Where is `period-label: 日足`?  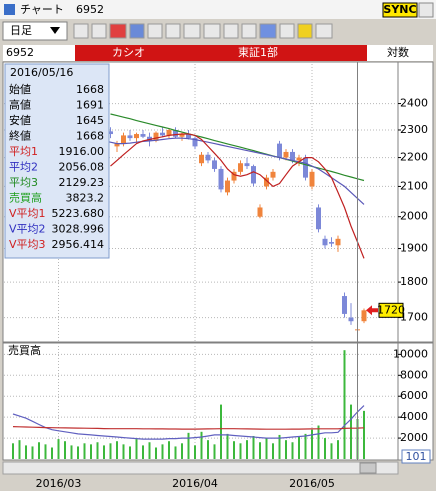 period-label: 日足 is located at coordinates (21, 30).